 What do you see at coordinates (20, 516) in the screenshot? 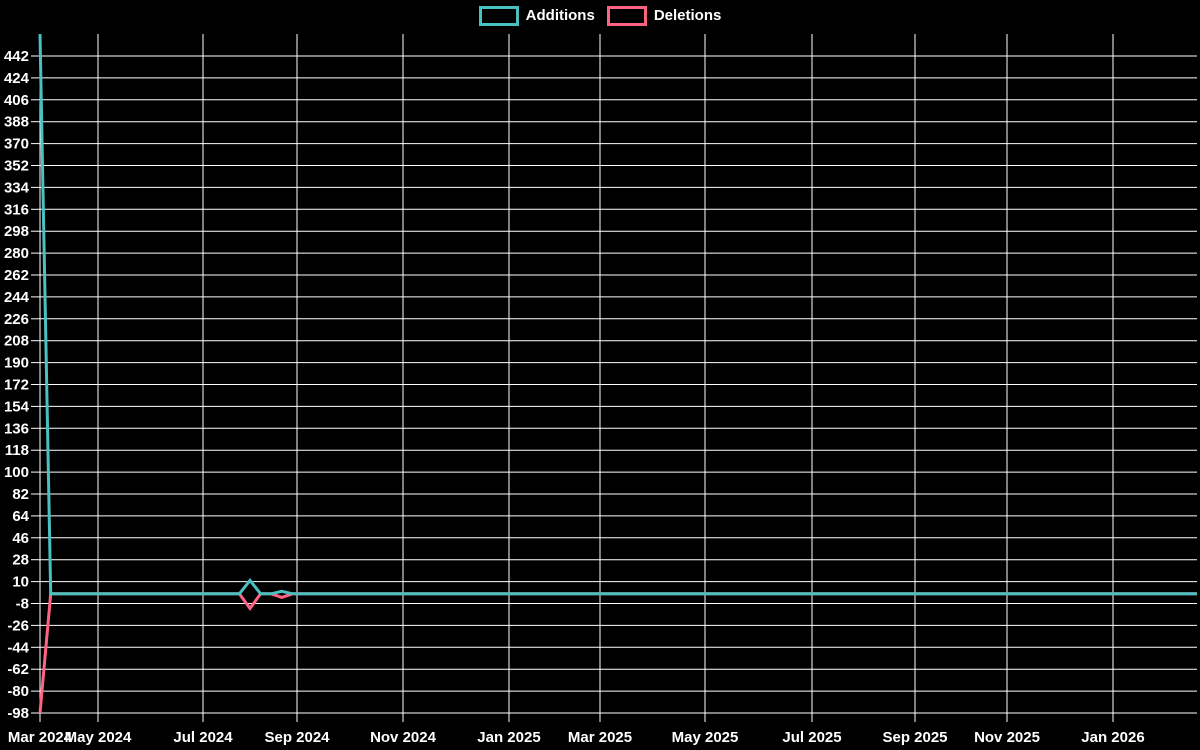
I see `y-axis-label: 64` at bounding box center [20, 516].